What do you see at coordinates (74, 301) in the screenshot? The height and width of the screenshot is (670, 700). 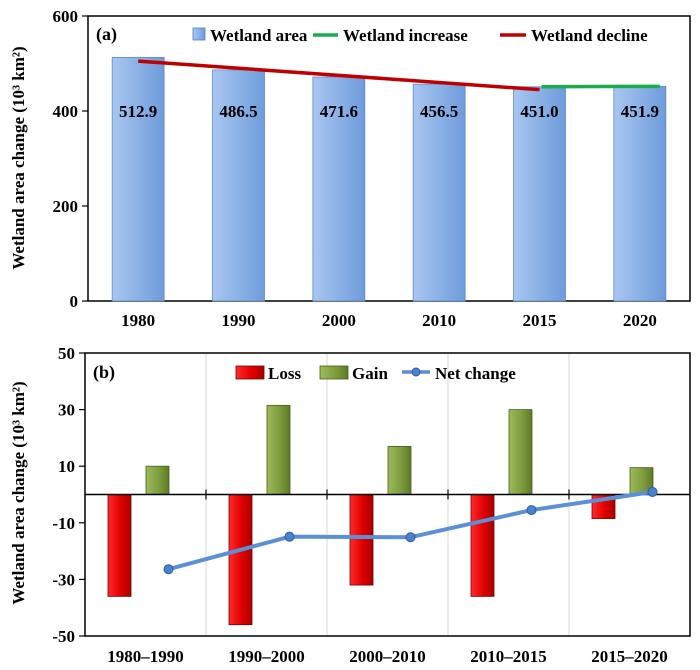 I see `panel-a-ytick-label: 0` at bounding box center [74, 301].